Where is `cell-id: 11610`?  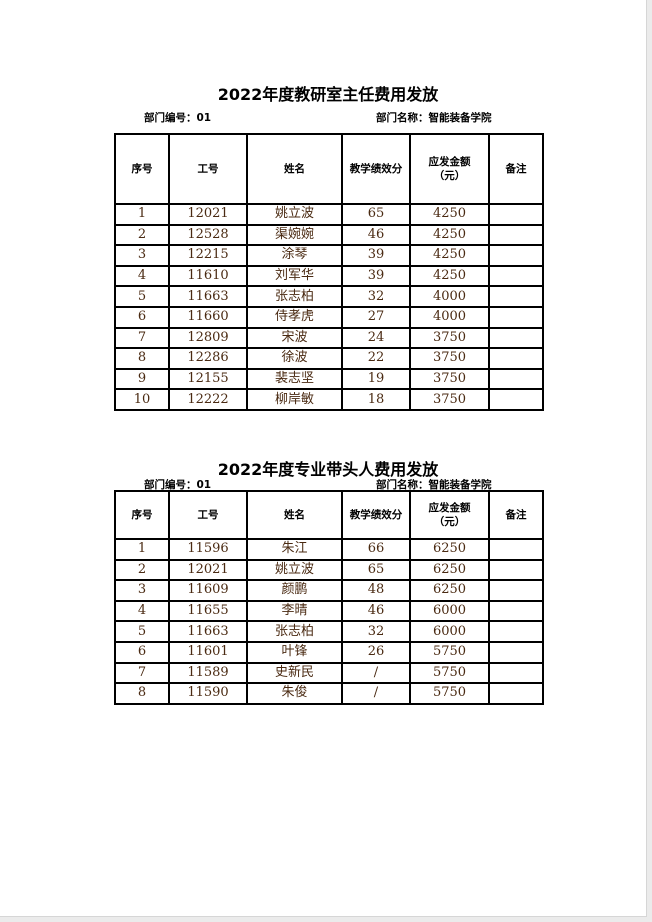 cell-id: 11610 is located at coordinates (208, 276).